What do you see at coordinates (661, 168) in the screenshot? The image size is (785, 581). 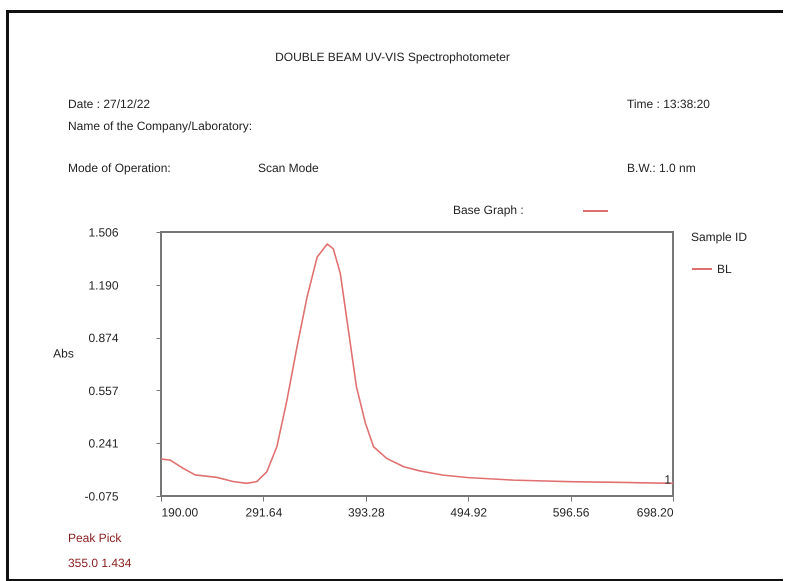 I see `text: B.W.: 1.0 nm` at bounding box center [661, 168].